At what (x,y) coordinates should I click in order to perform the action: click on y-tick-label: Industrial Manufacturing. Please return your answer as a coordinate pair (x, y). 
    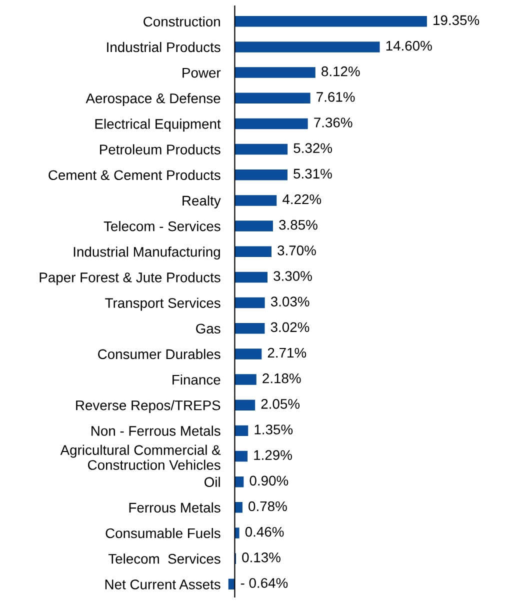
    Looking at the image, I should click on (147, 253).